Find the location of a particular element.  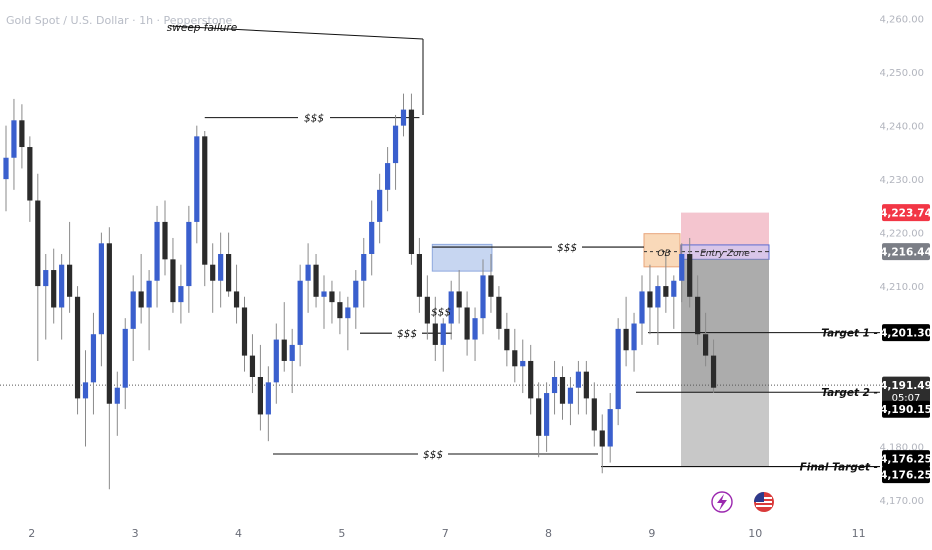

price-tick: 4,250.00 is located at coordinates (901, 73).